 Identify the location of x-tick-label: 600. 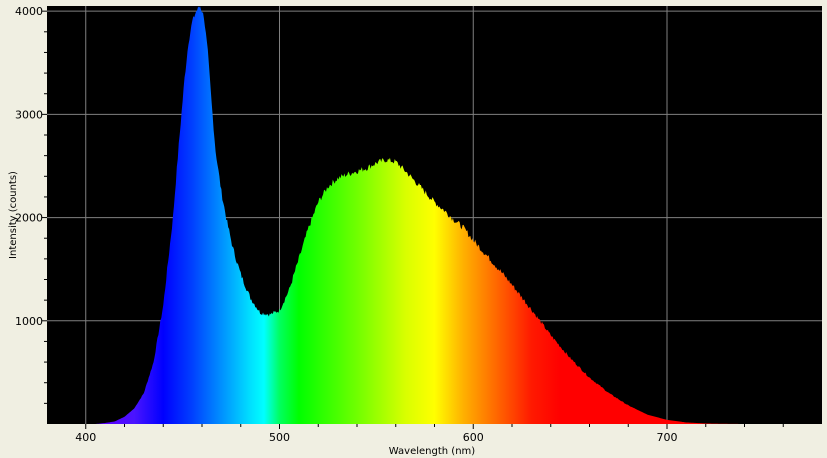
(473, 437).